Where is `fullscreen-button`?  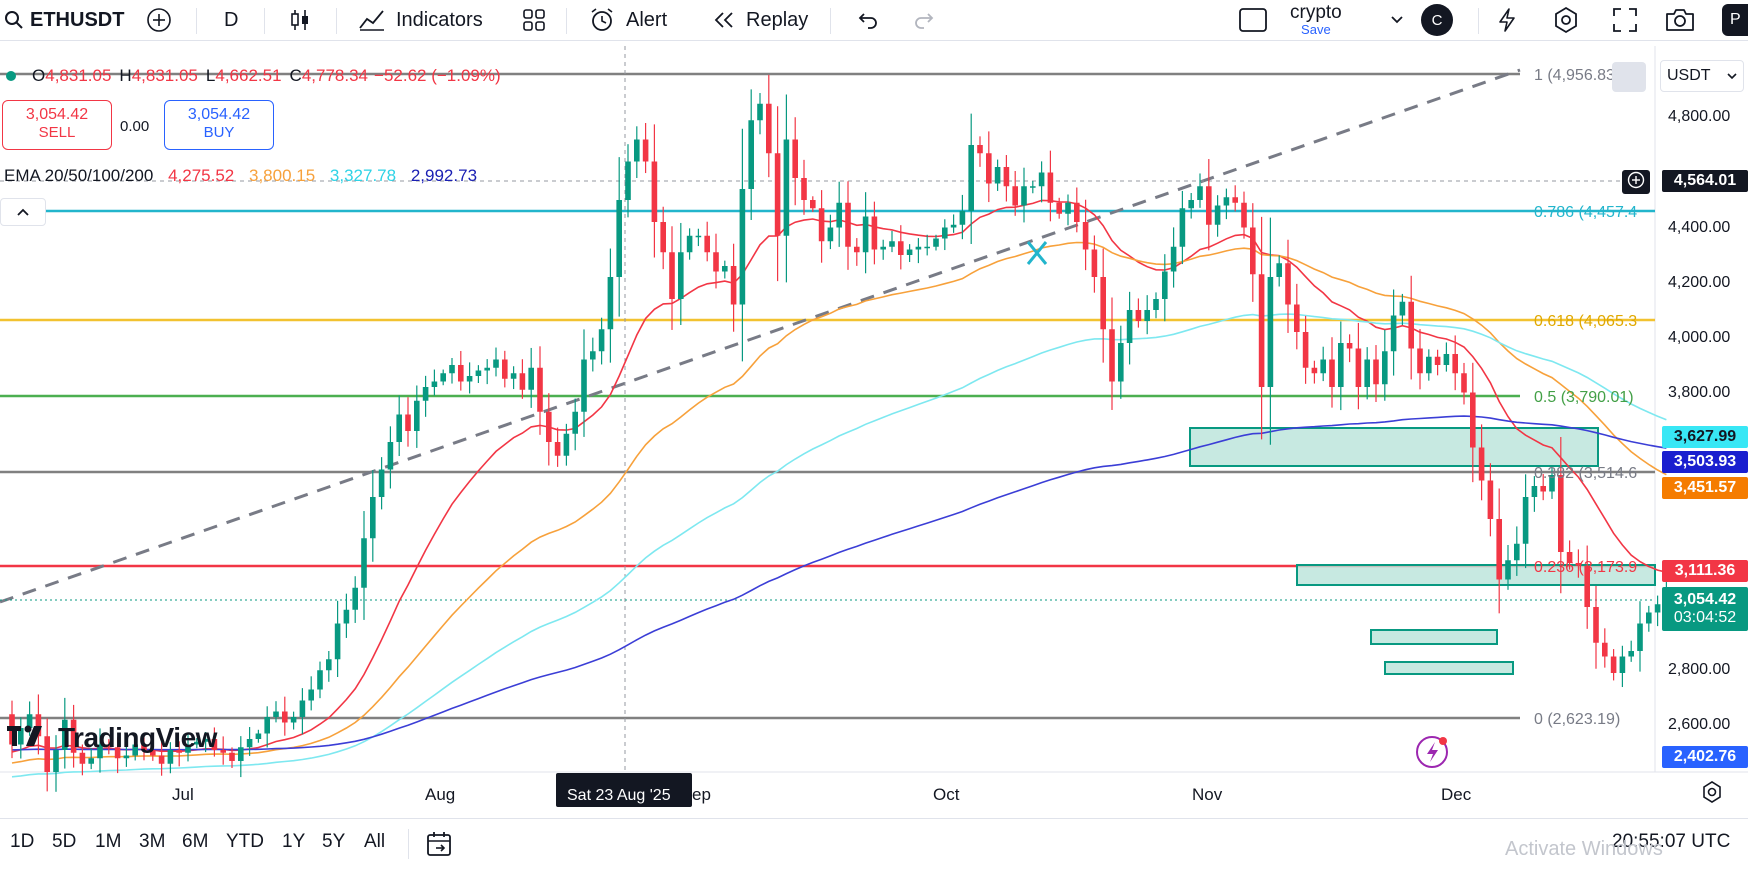 fullscreen-button is located at coordinates (1625, 20).